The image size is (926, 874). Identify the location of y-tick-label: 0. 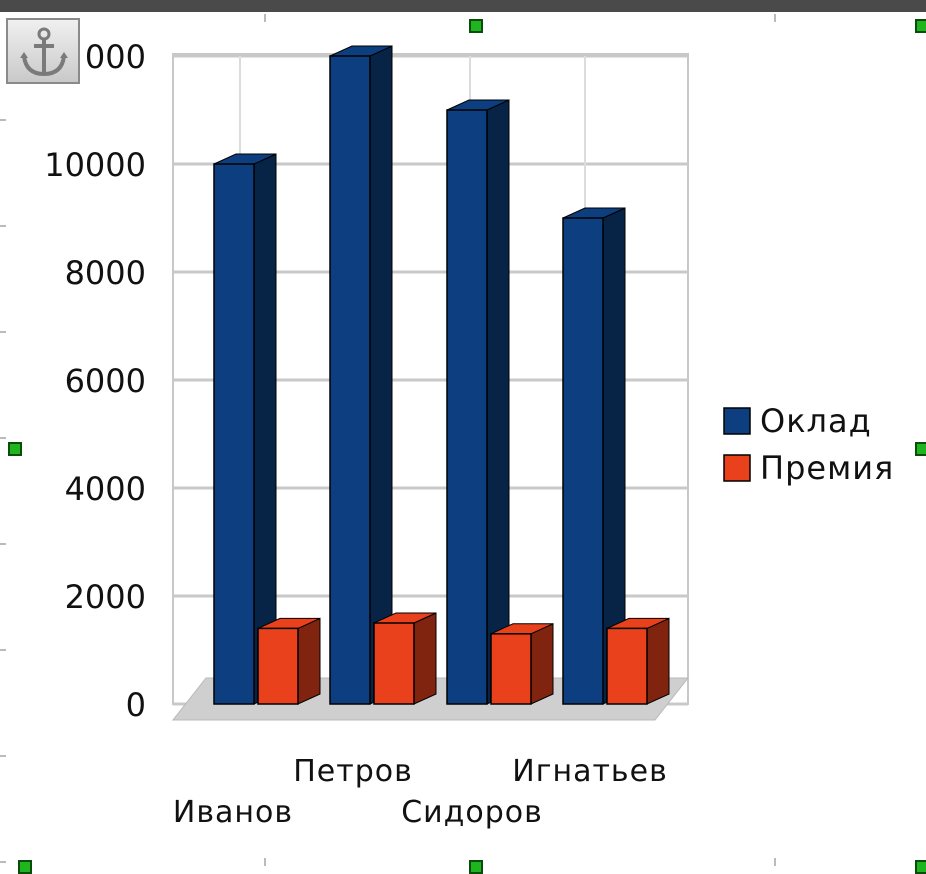
(136, 705).